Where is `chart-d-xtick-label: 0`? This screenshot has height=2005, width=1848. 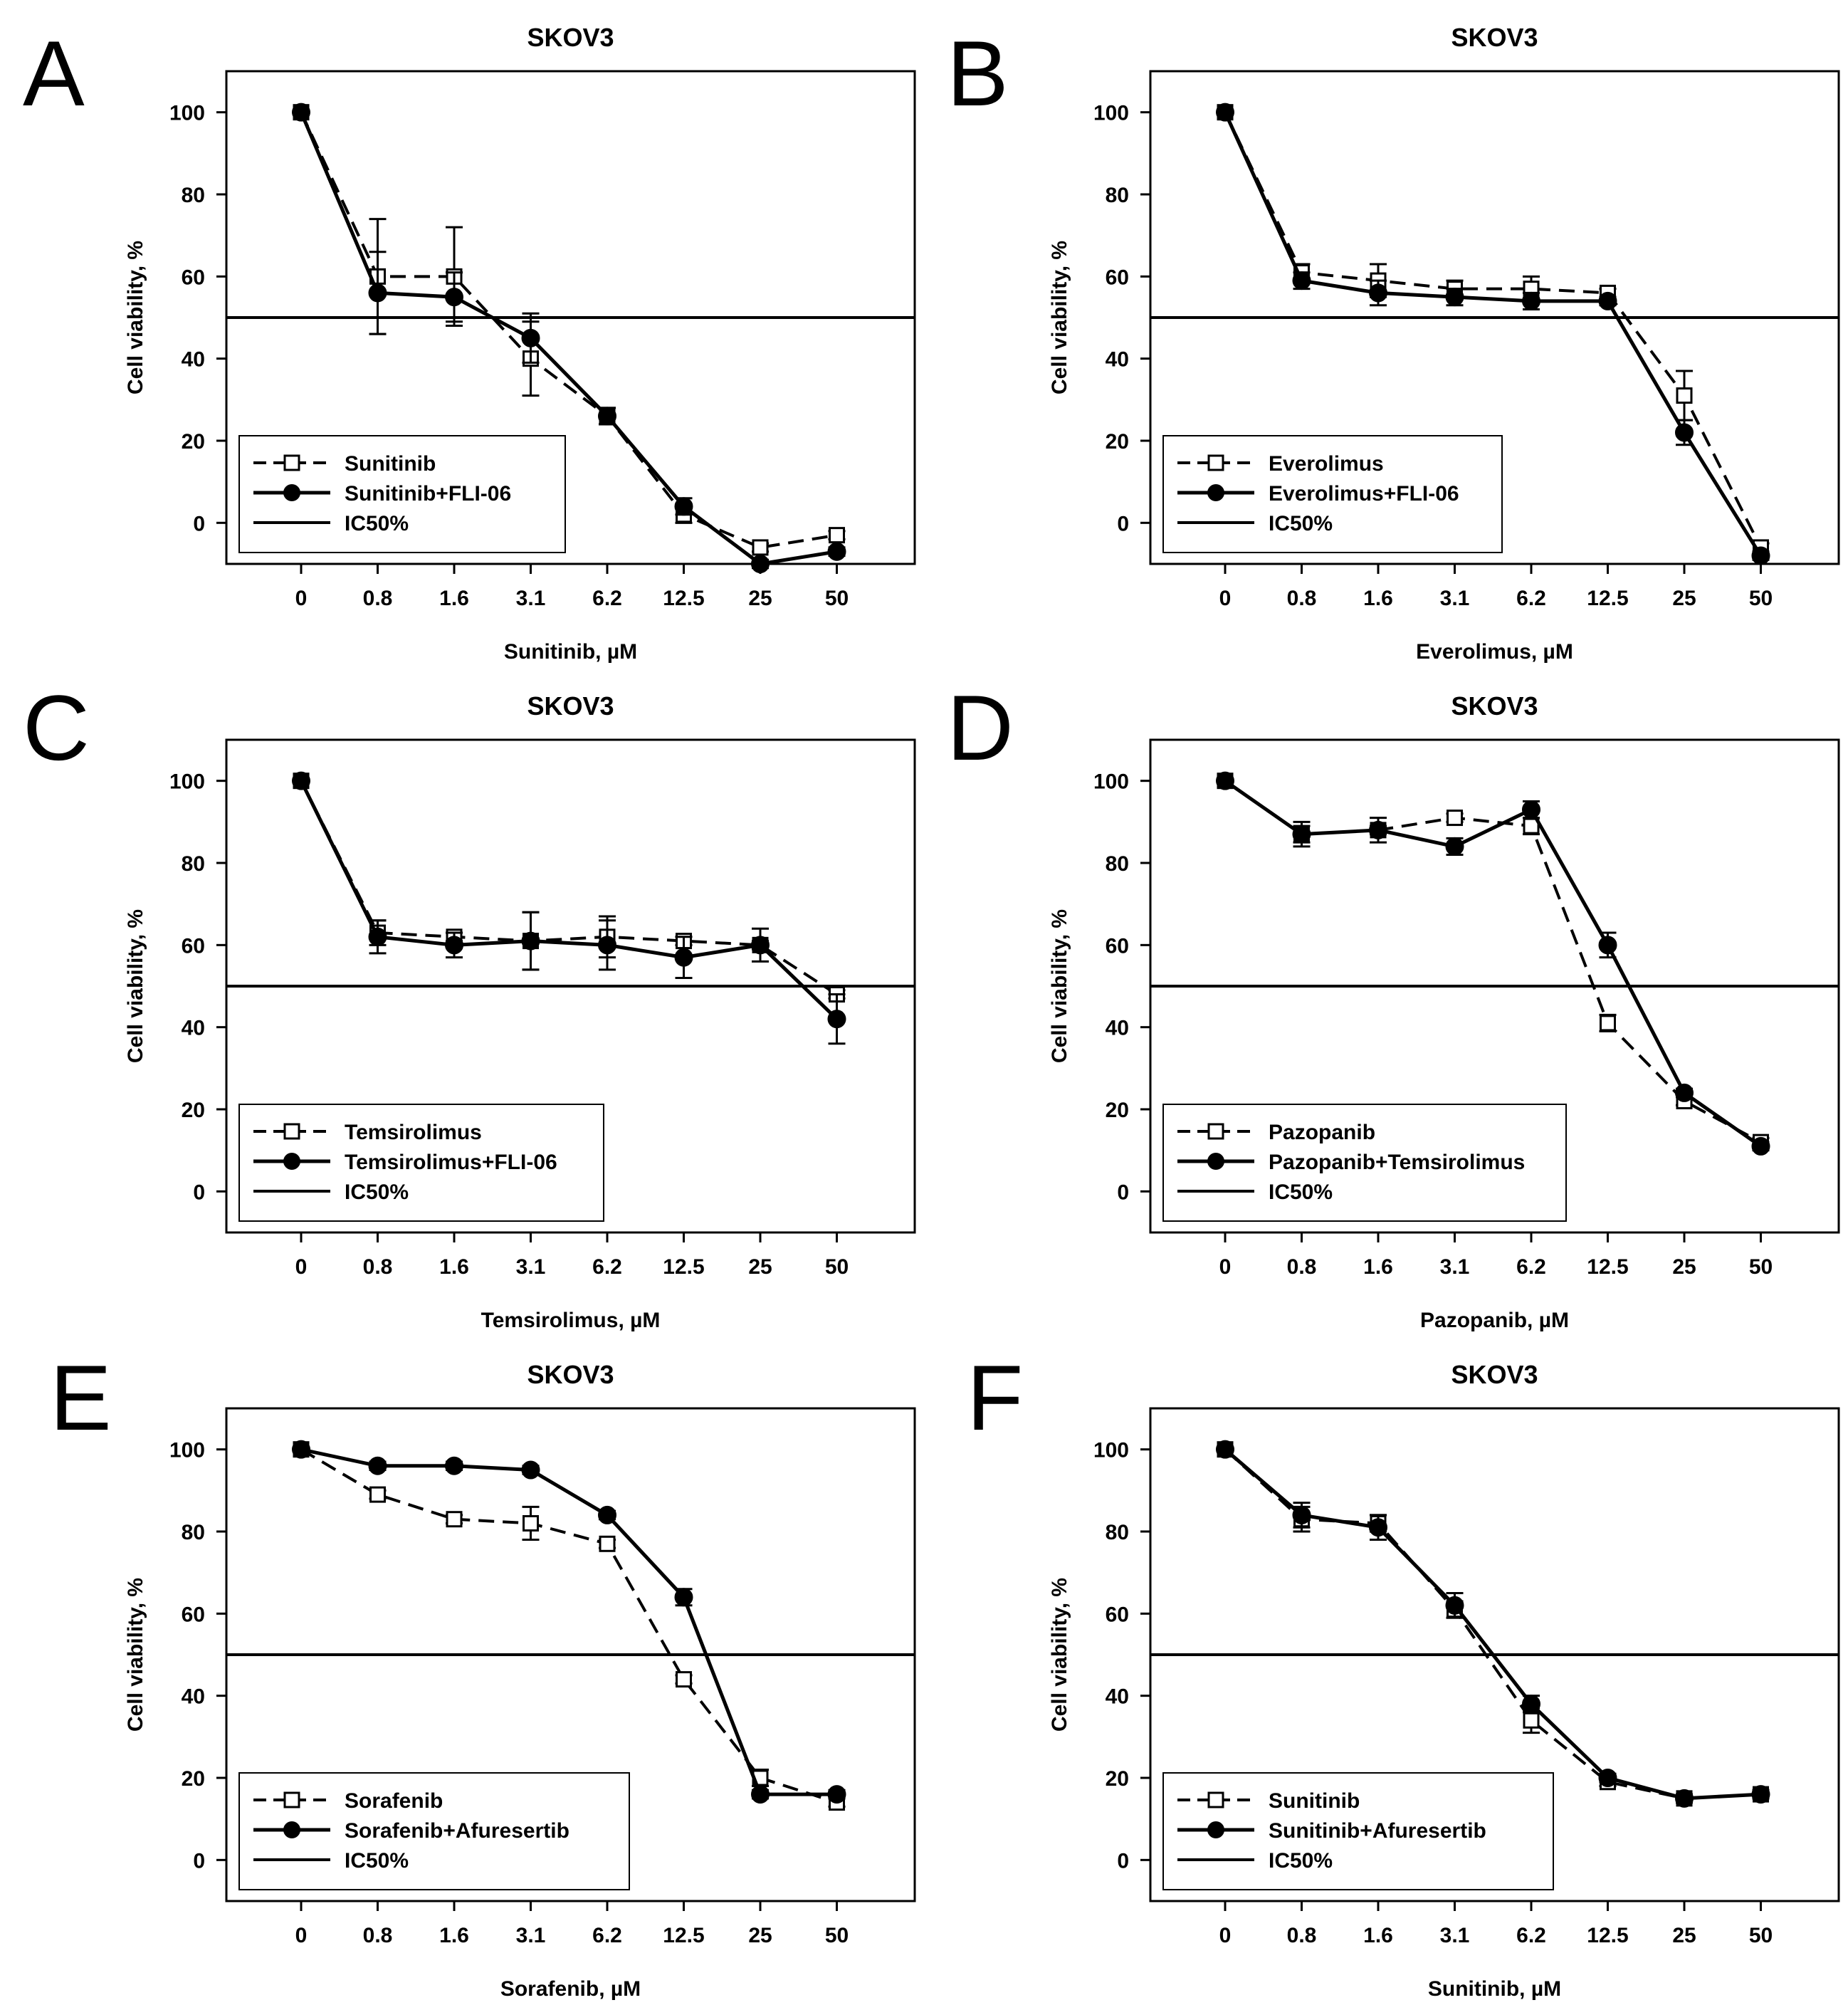 chart-d-xtick-label: 0 is located at coordinates (1225, 1267).